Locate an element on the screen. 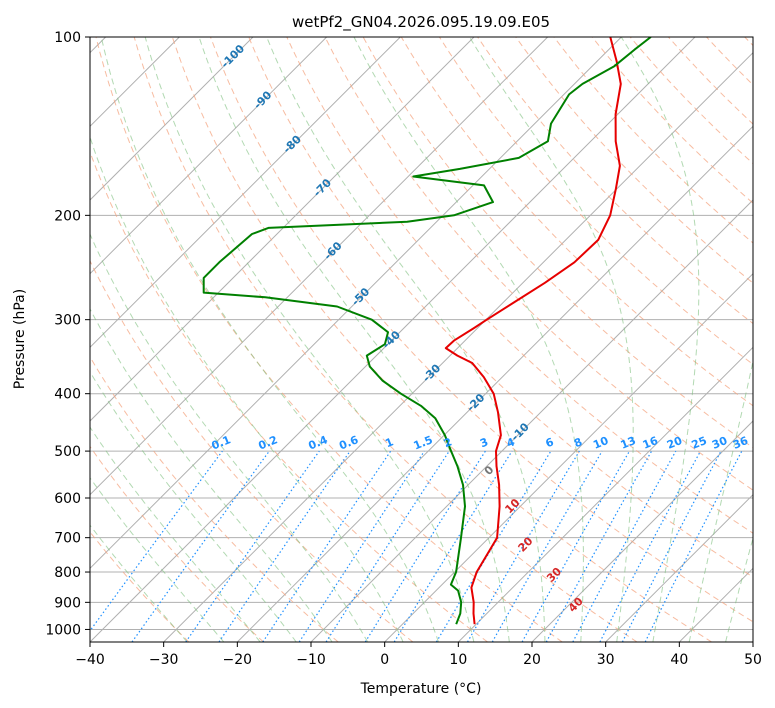 This screenshot has height=708, width=775. x-tick-label: 50 is located at coordinates (753, 660).